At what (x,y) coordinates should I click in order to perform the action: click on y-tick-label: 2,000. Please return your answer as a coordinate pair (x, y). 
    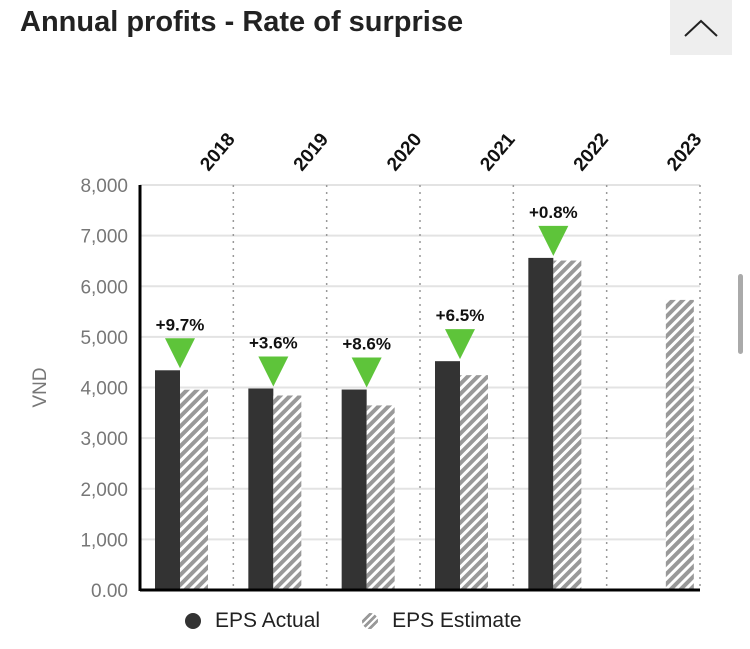
    Looking at the image, I should click on (104, 490).